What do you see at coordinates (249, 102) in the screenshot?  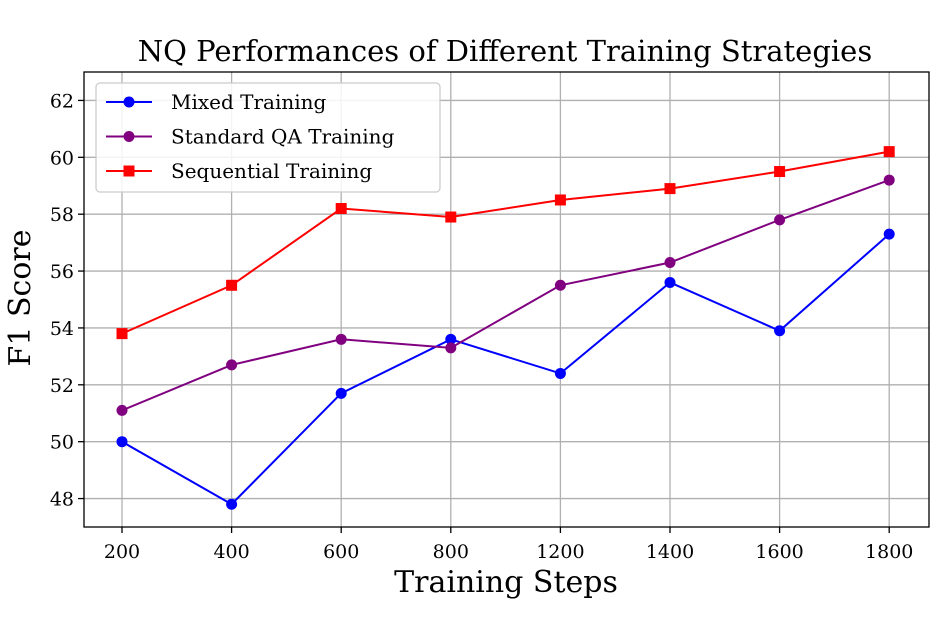 I see `legend-label: Mixed Training` at bounding box center [249, 102].